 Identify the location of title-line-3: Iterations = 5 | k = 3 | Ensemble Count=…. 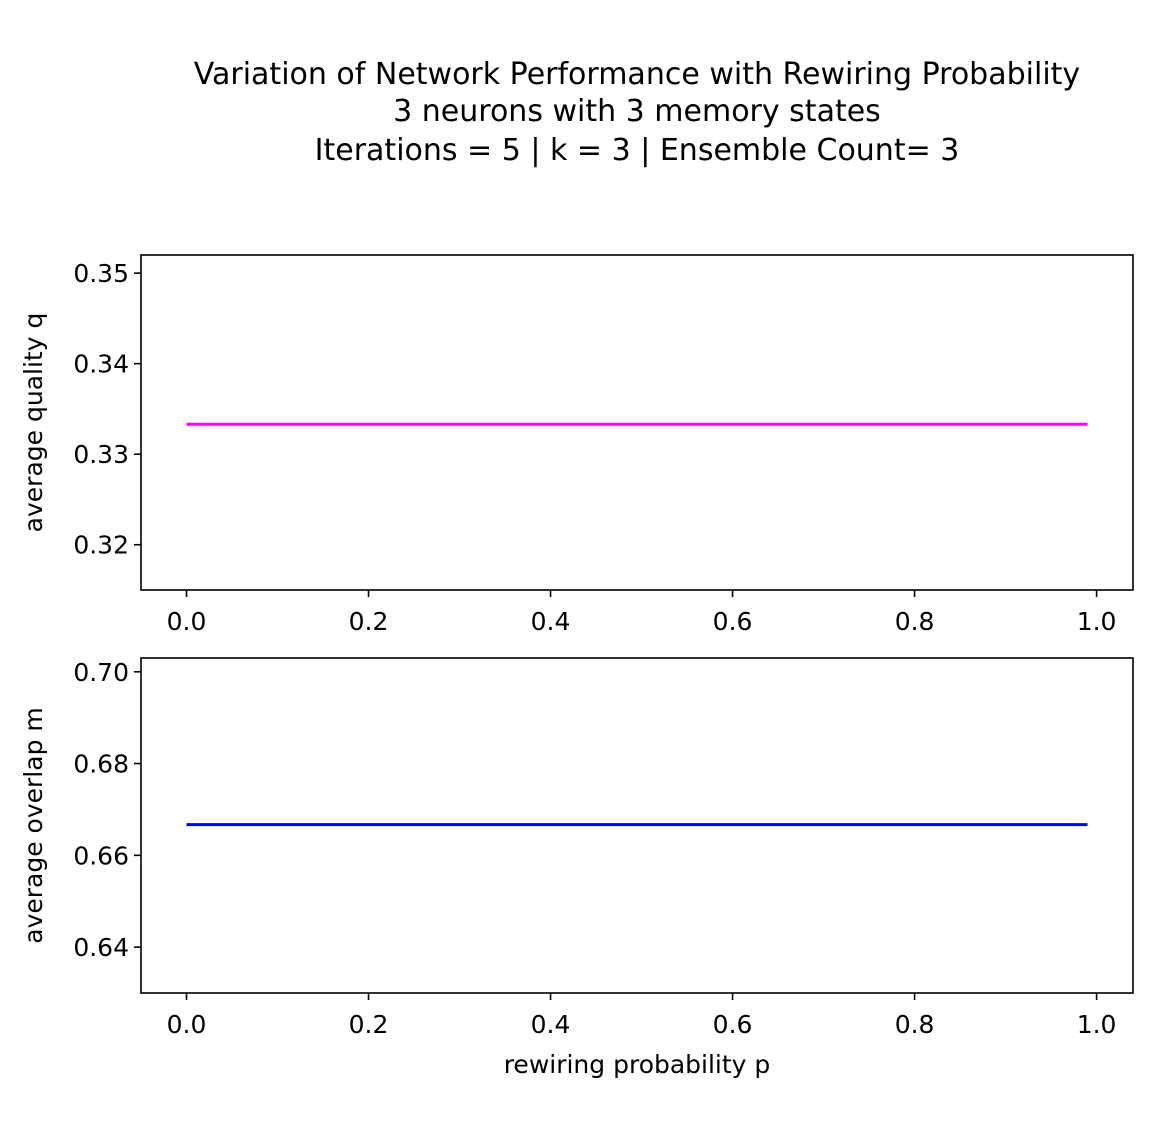
(637, 150).